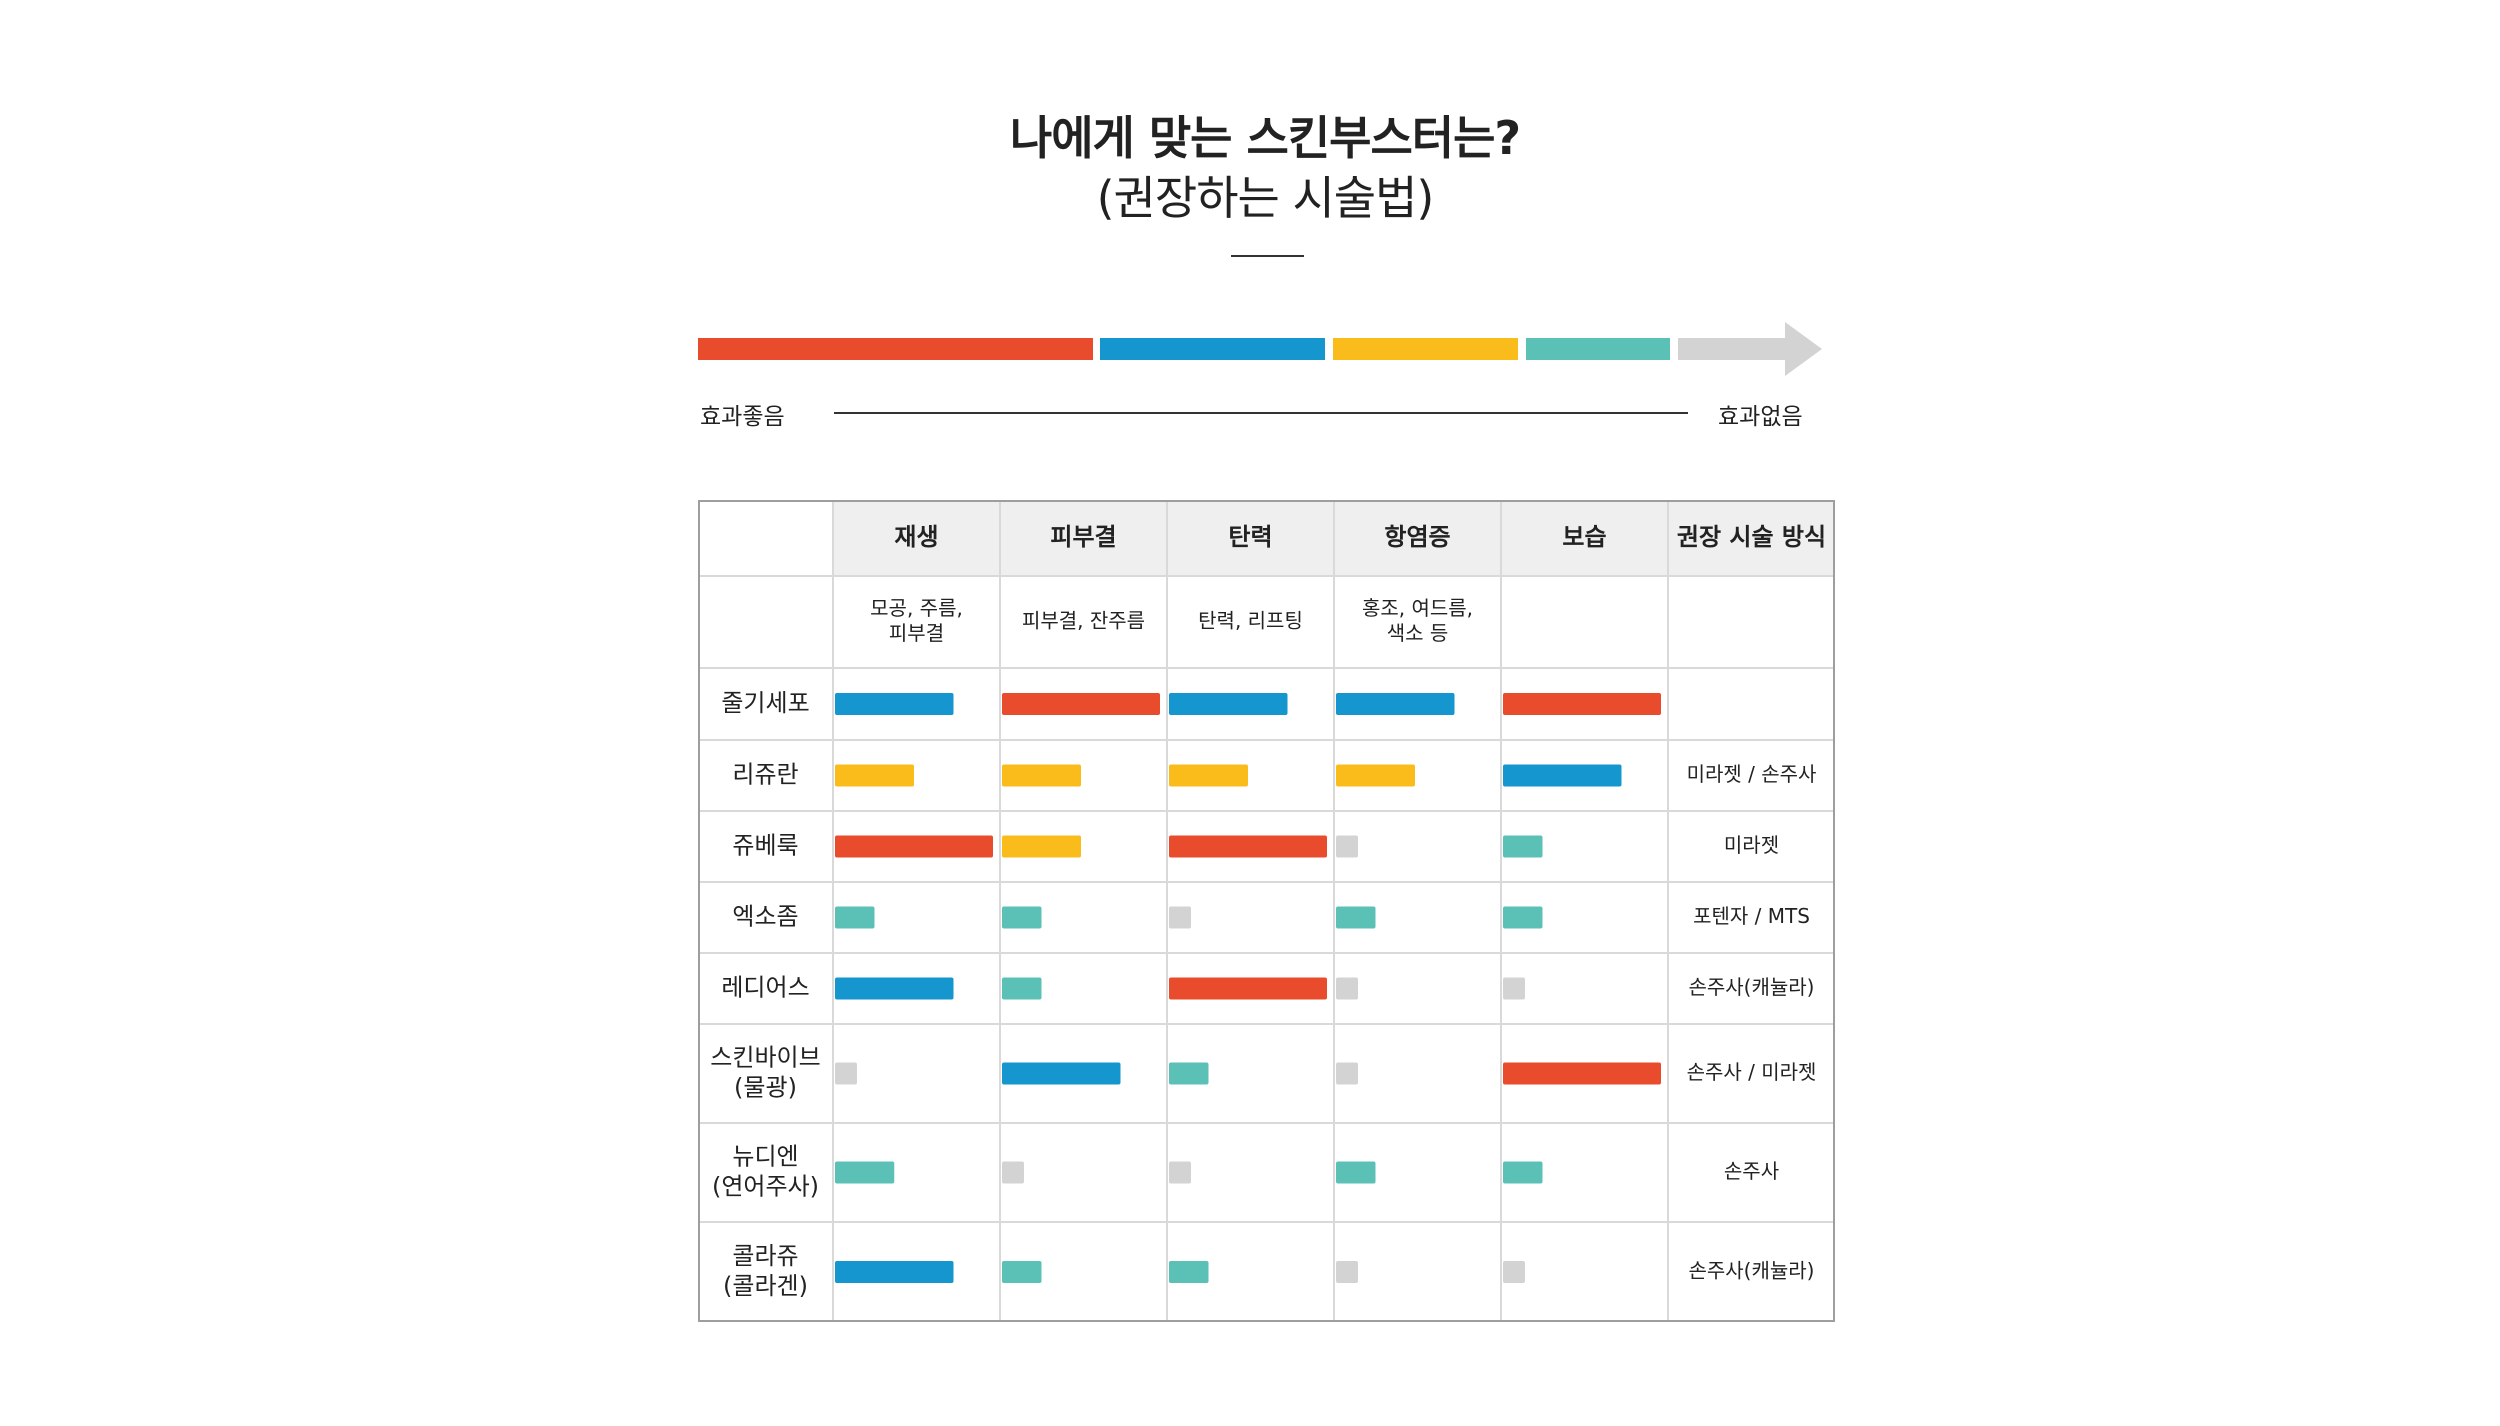 Image resolution: width=2500 pixels, height=1426 pixels. Describe the element at coordinates (1418, 633) in the screenshot. I see `column-desc-label: 색소 등` at that location.